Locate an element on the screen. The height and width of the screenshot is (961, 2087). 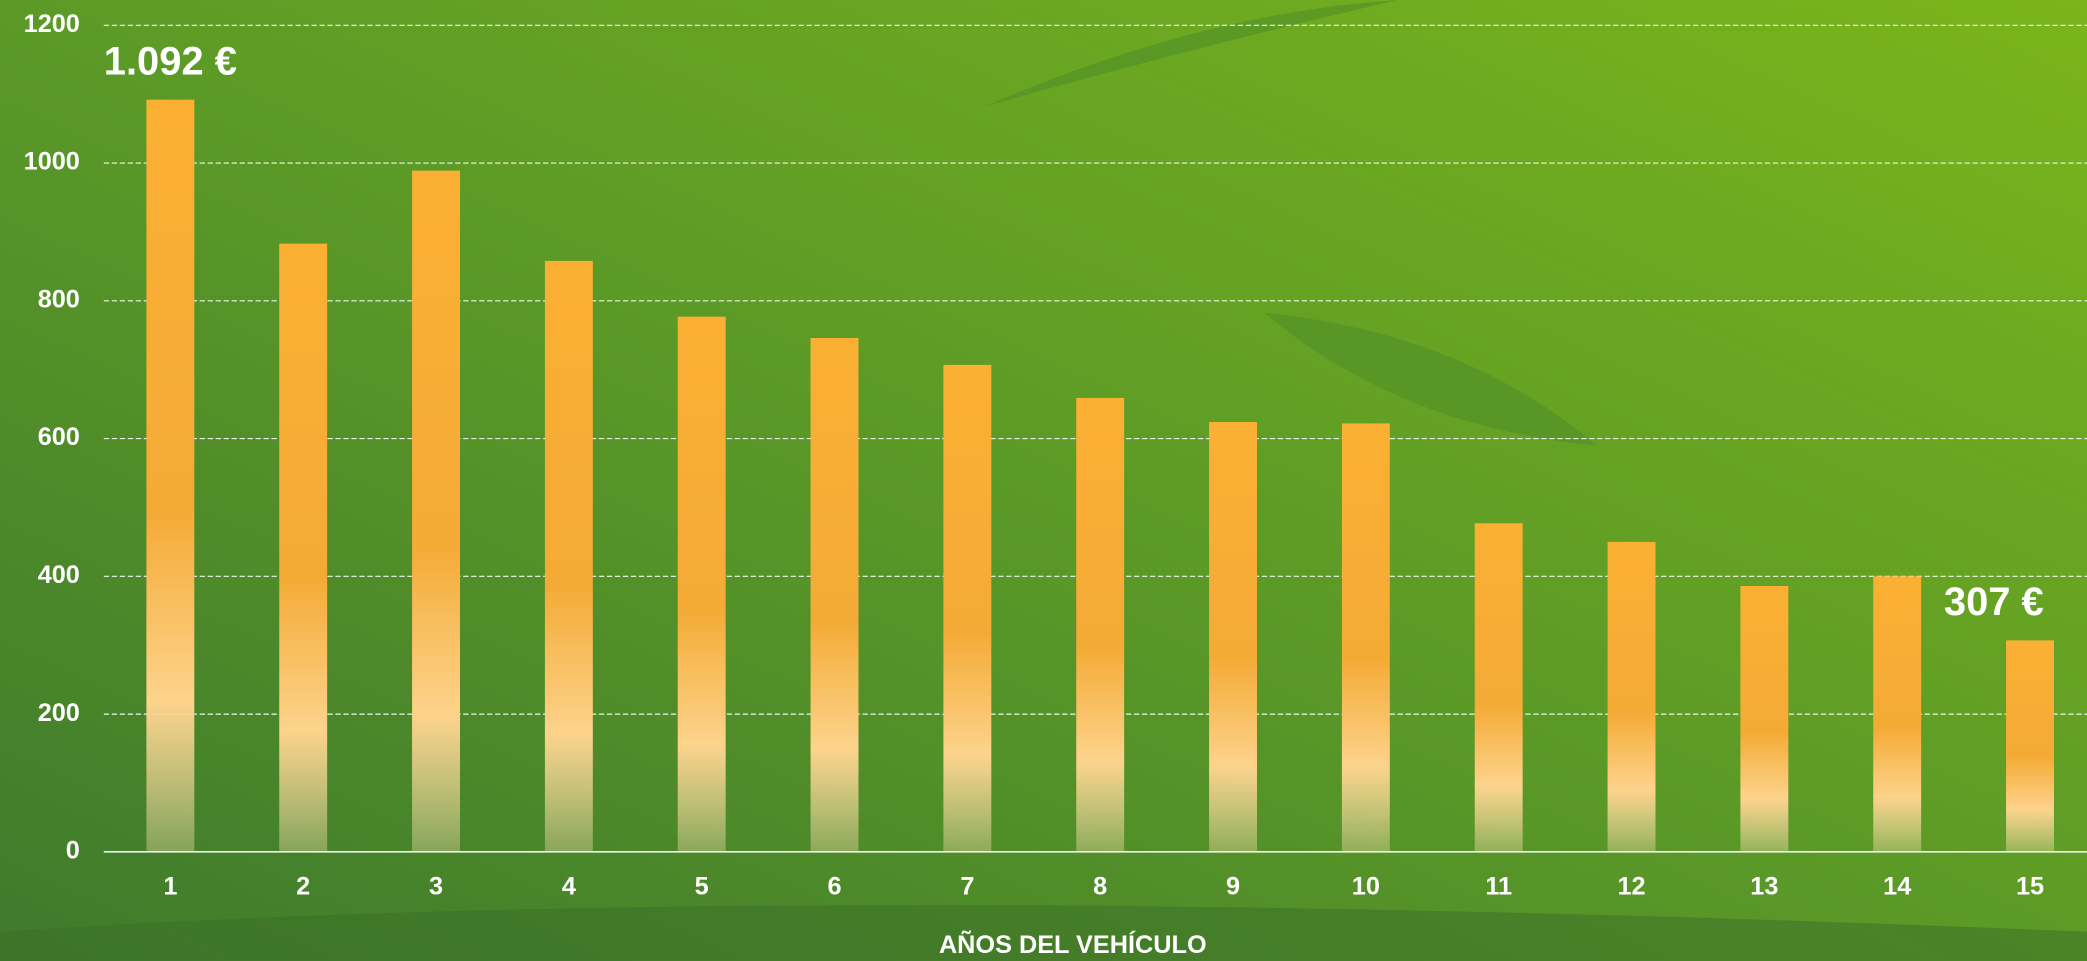
x-tick-label: 15 is located at coordinates (2030, 886).